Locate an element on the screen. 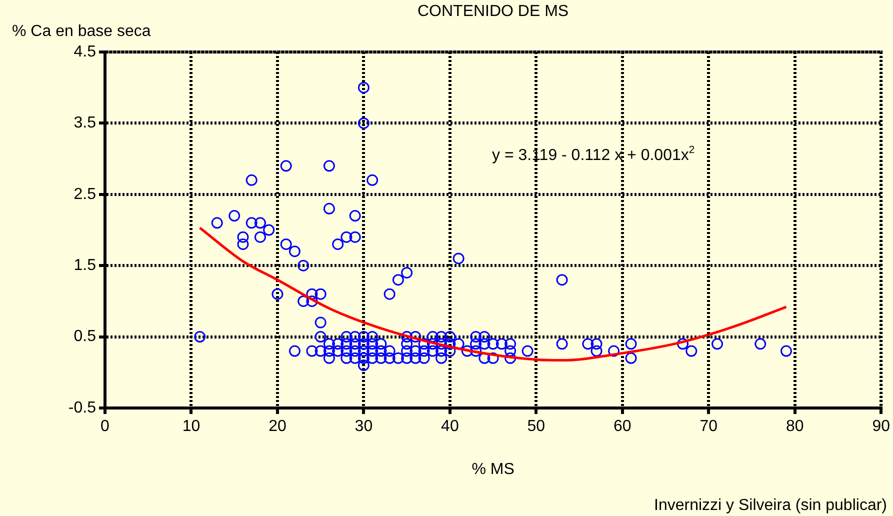 This screenshot has width=893, height=516. y-tick-label: -0.5 is located at coordinates (82, 407).